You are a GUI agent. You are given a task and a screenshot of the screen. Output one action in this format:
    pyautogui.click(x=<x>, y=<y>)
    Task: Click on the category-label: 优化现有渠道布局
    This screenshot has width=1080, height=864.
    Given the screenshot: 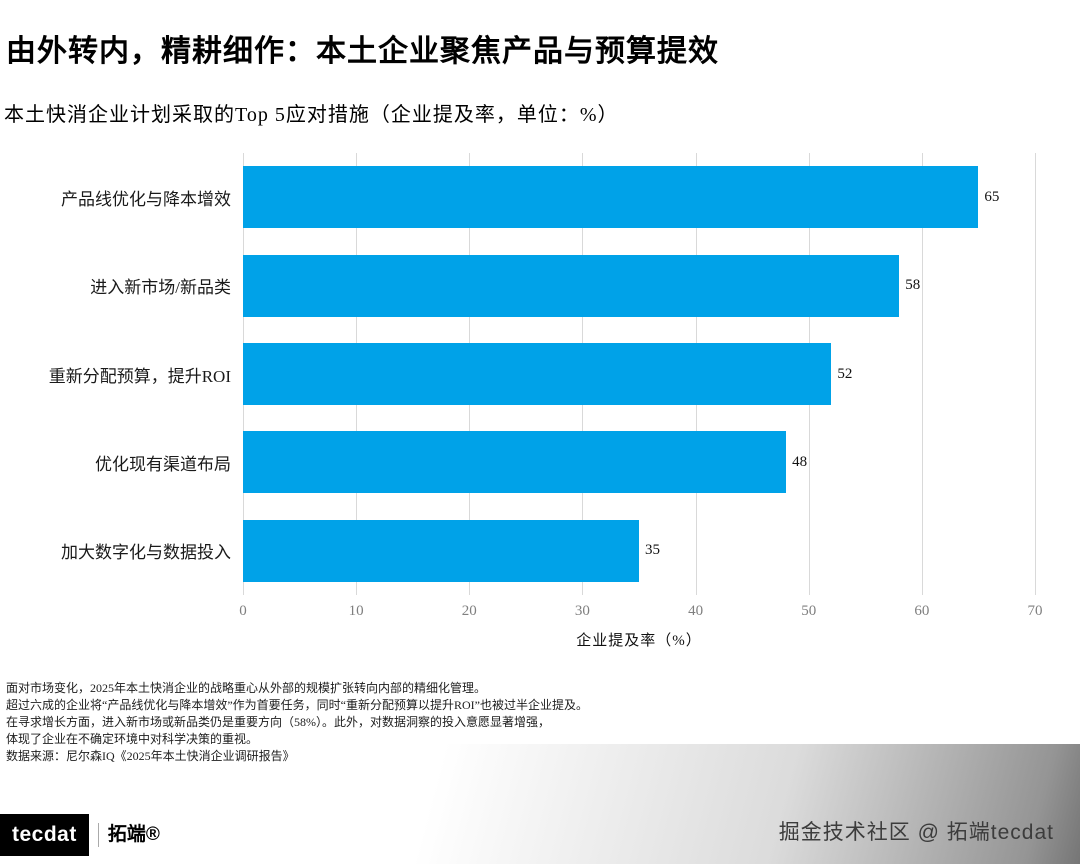 What is the action you would take?
    pyautogui.click(x=163, y=464)
    